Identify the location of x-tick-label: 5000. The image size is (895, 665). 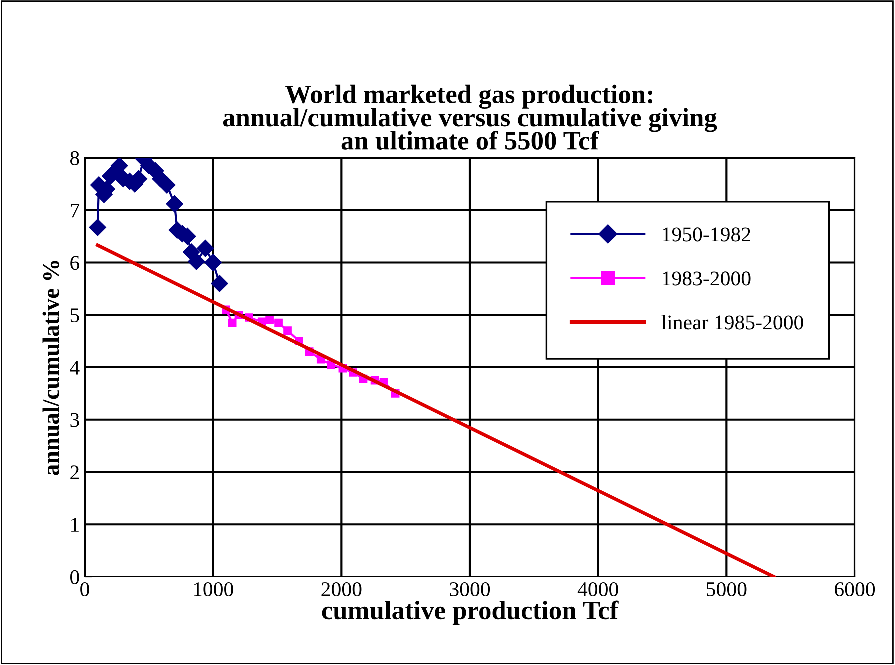
(727, 589).